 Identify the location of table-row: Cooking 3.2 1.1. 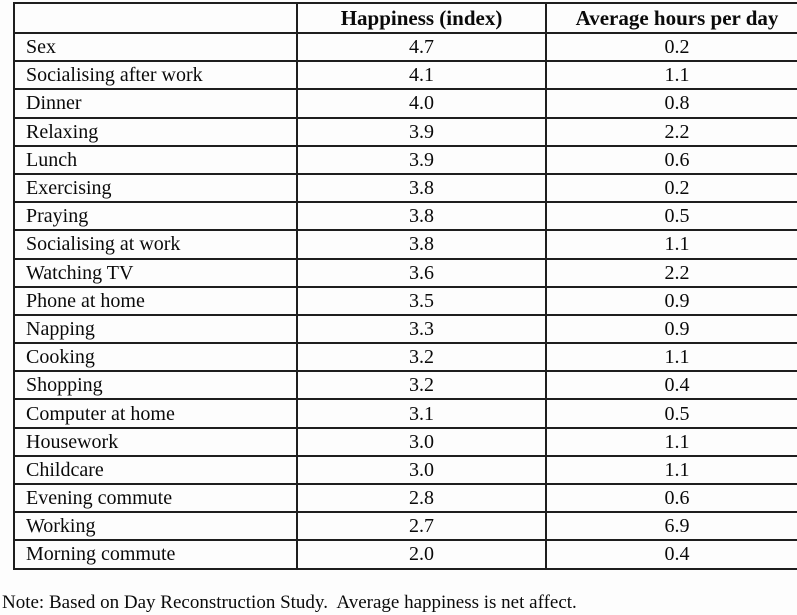
(405, 357).